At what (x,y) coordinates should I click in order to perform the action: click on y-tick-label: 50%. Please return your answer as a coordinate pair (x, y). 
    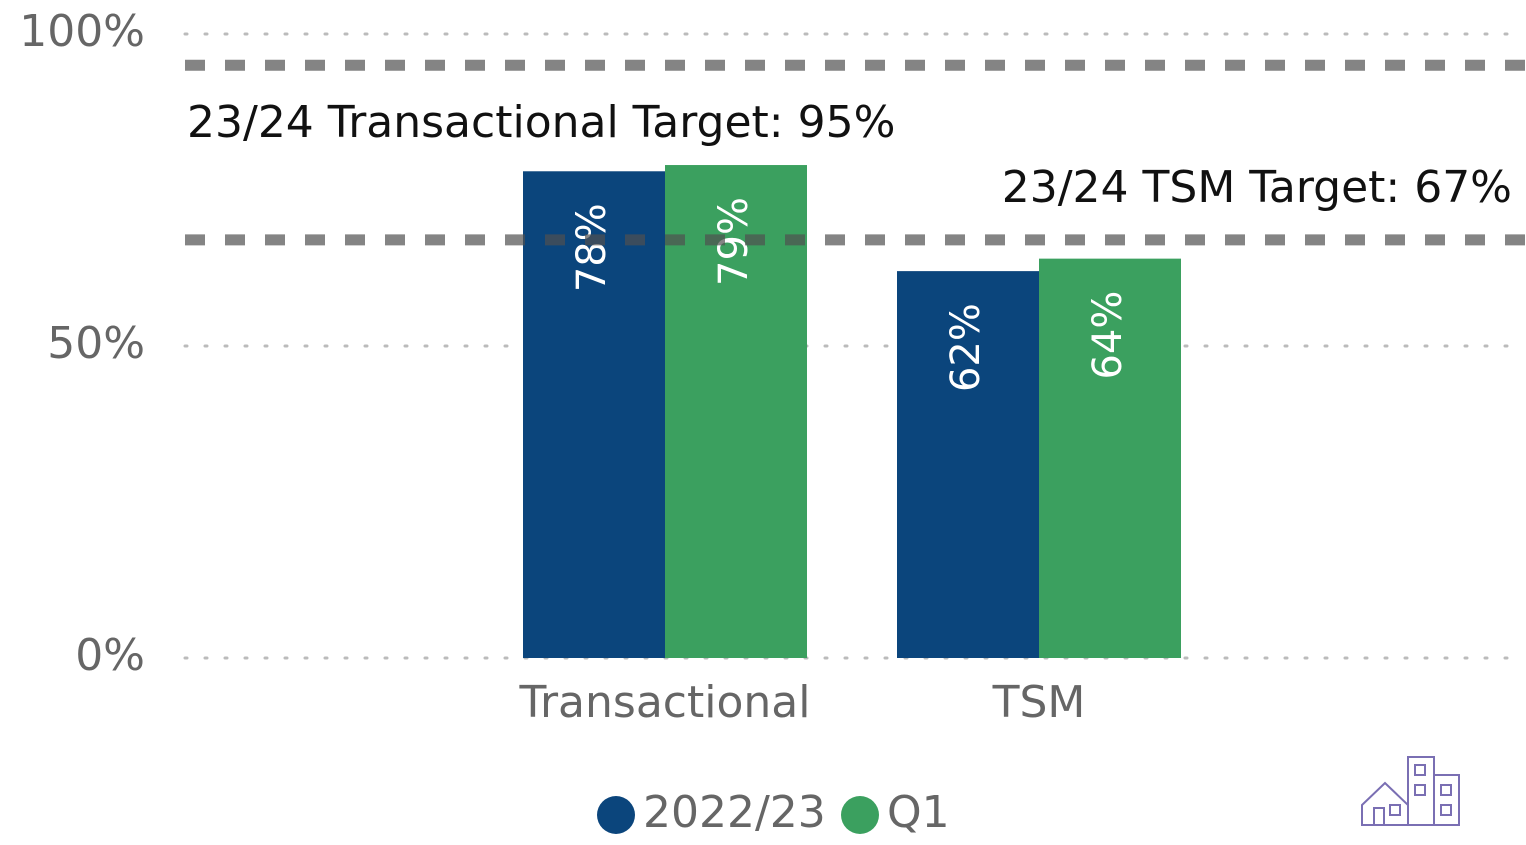
    Looking at the image, I should click on (96, 343).